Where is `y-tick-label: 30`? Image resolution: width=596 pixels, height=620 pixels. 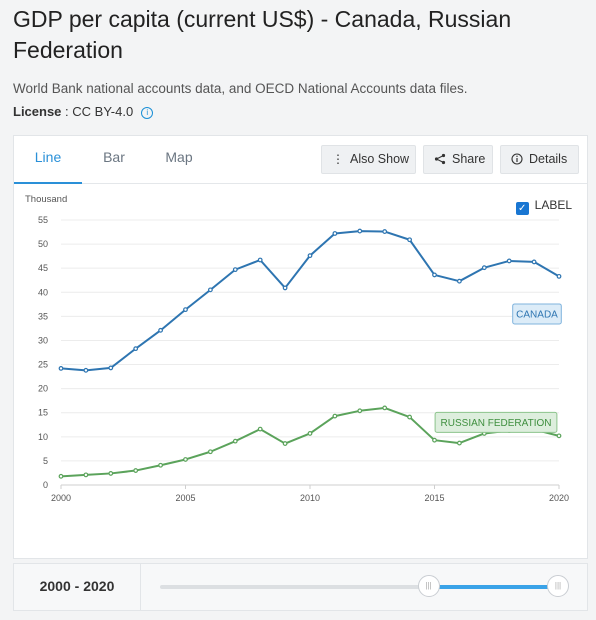 y-tick-label: 30 is located at coordinates (43, 340).